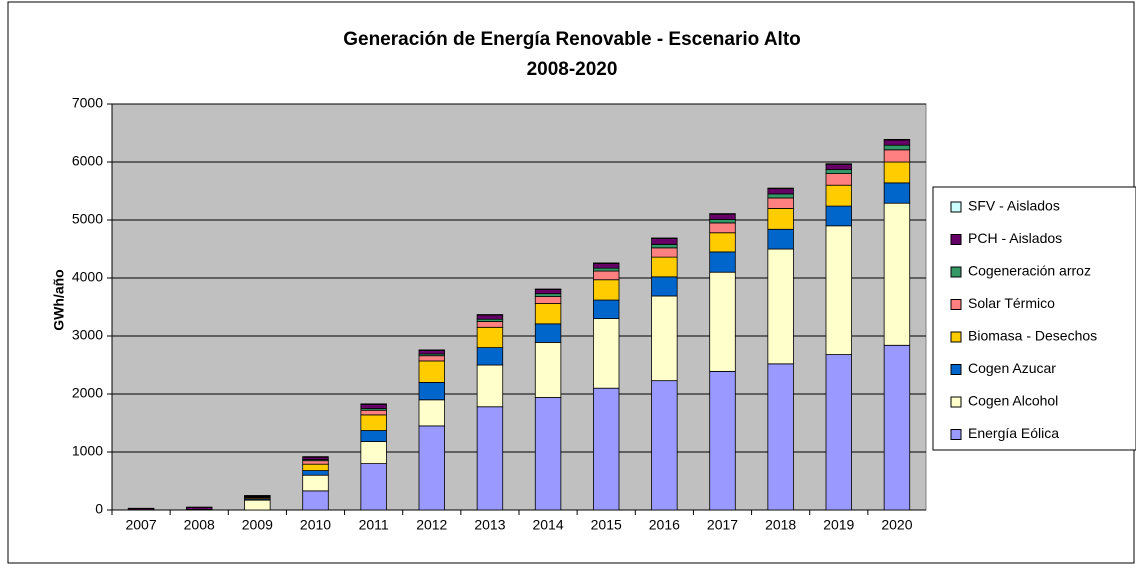 This screenshot has width=1136, height=570. What do you see at coordinates (87, 451) in the screenshot?
I see `y-tick-label: 1000` at bounding box center [87, 451].